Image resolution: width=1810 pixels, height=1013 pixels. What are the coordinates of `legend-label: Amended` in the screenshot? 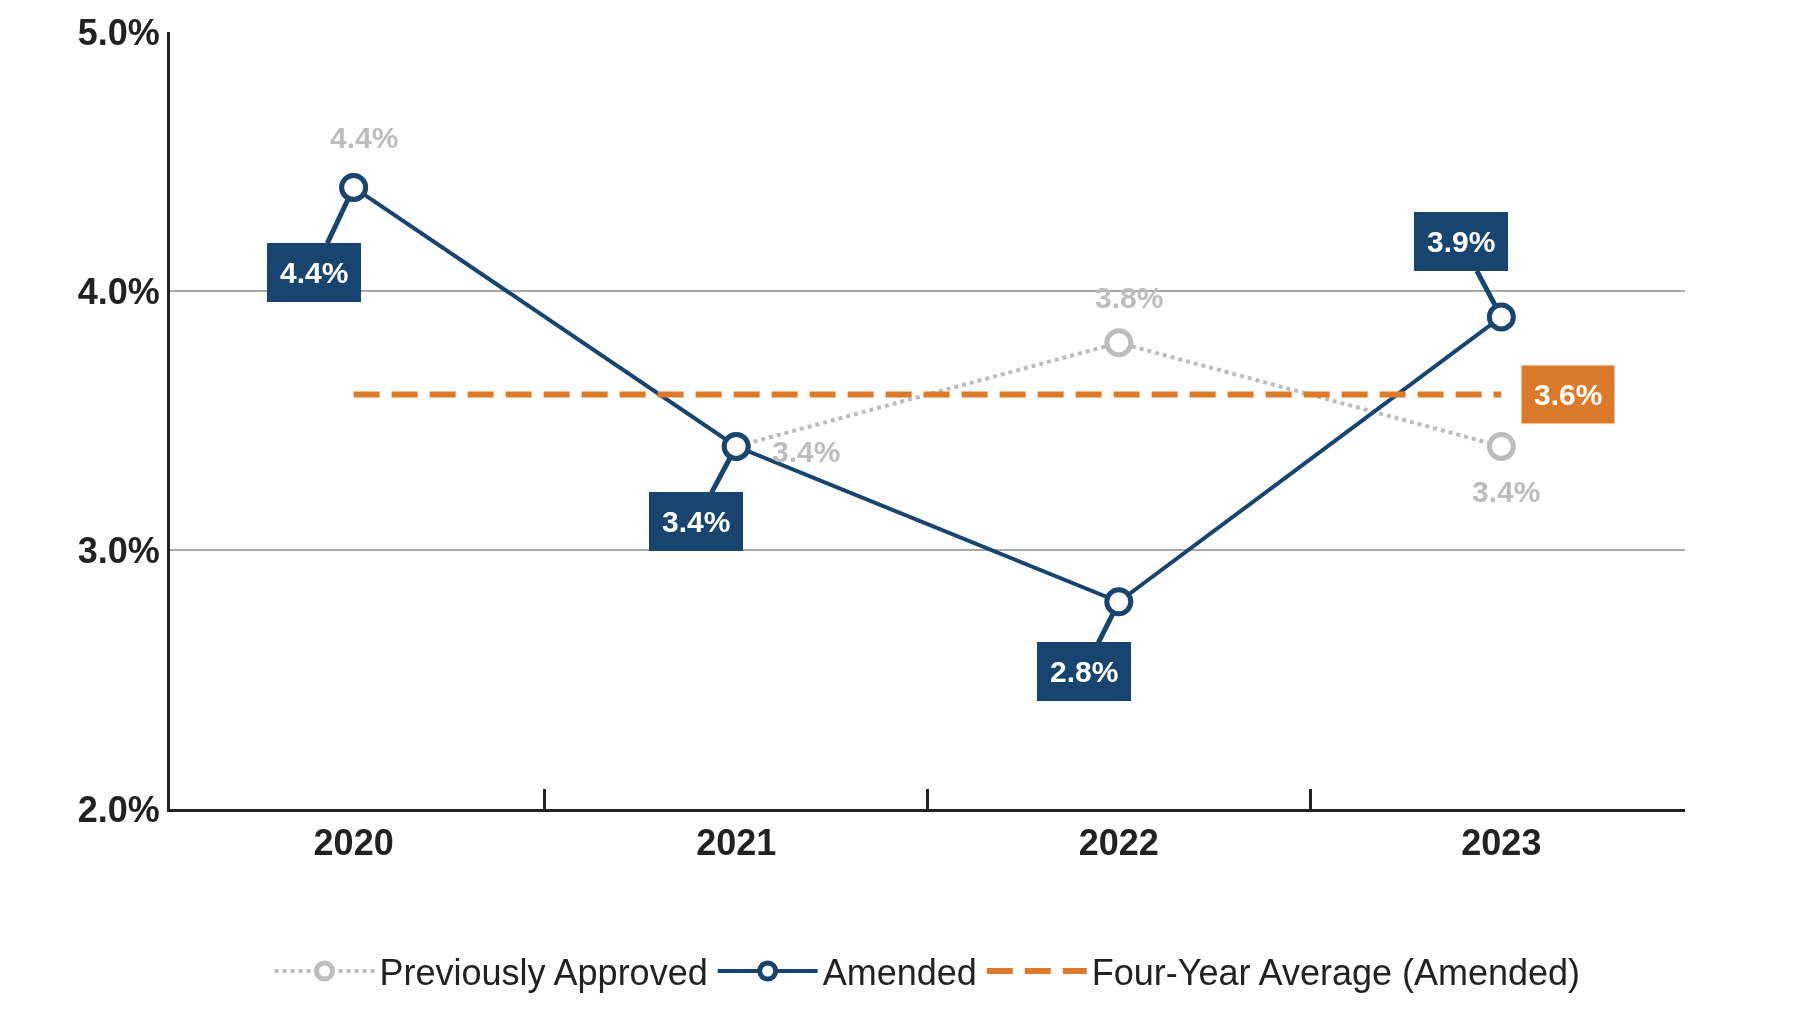 It's located at (899, 973).